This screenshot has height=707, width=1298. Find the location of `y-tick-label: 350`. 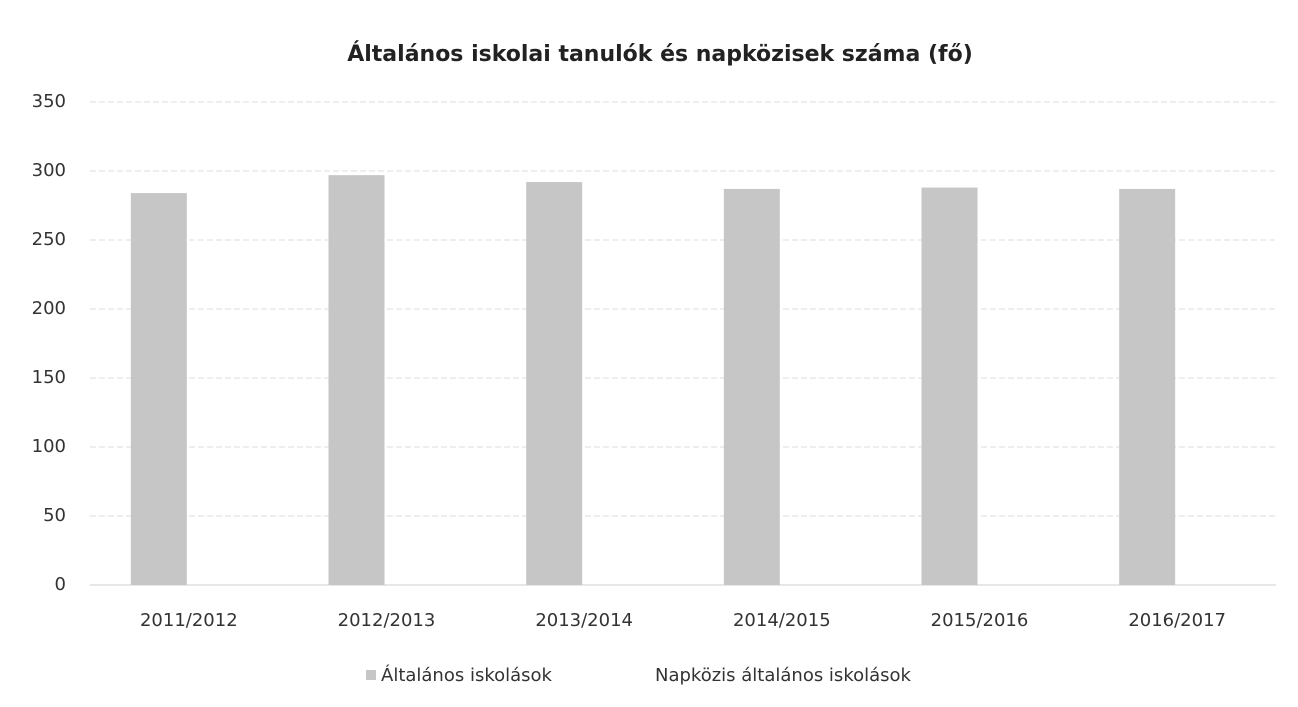

y-tick-label: 350 is located at coordinates (49, 101).